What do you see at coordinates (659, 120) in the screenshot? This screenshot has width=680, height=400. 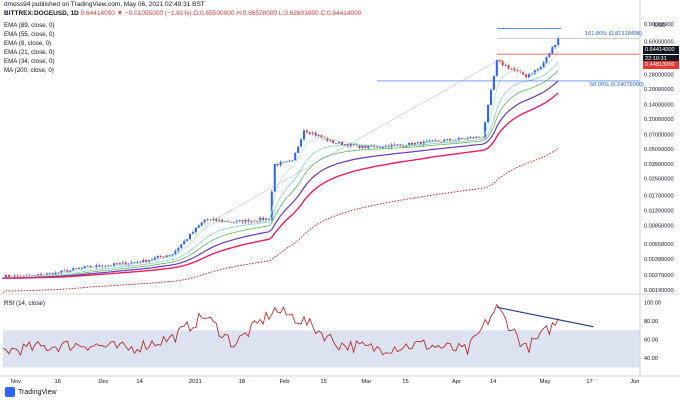 I see `price-tick-label: 0.10000000` at bounding box center [659, 120].